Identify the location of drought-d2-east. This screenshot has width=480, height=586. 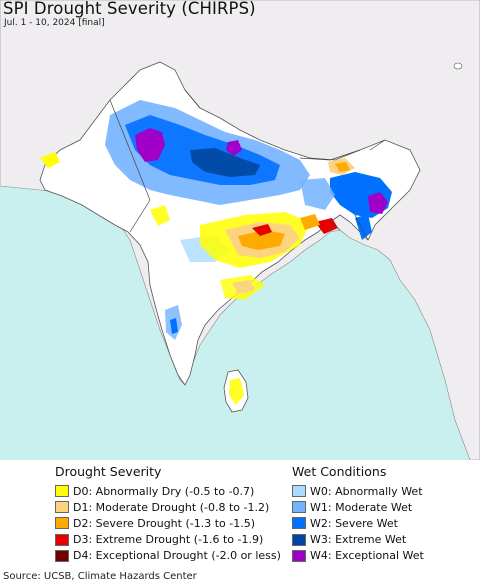
(310, 222).